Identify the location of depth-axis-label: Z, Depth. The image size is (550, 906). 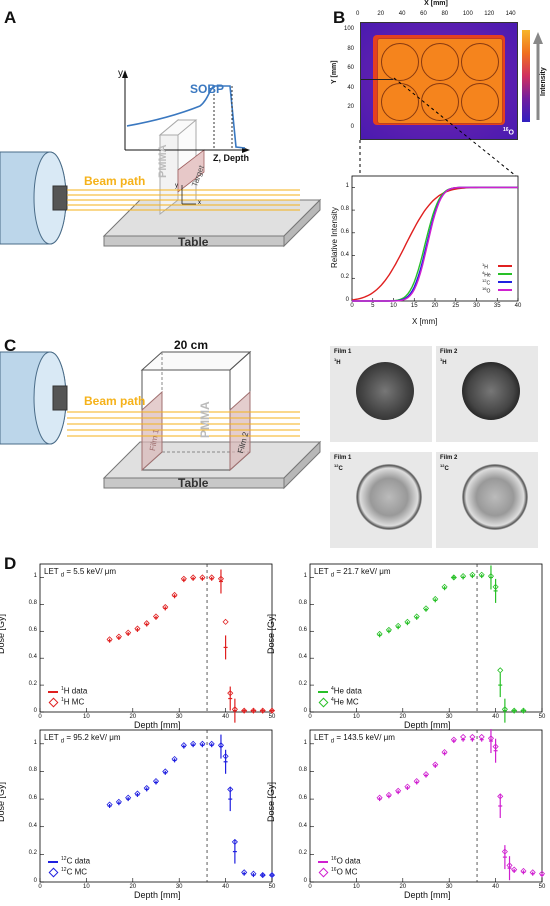
(231, 158).